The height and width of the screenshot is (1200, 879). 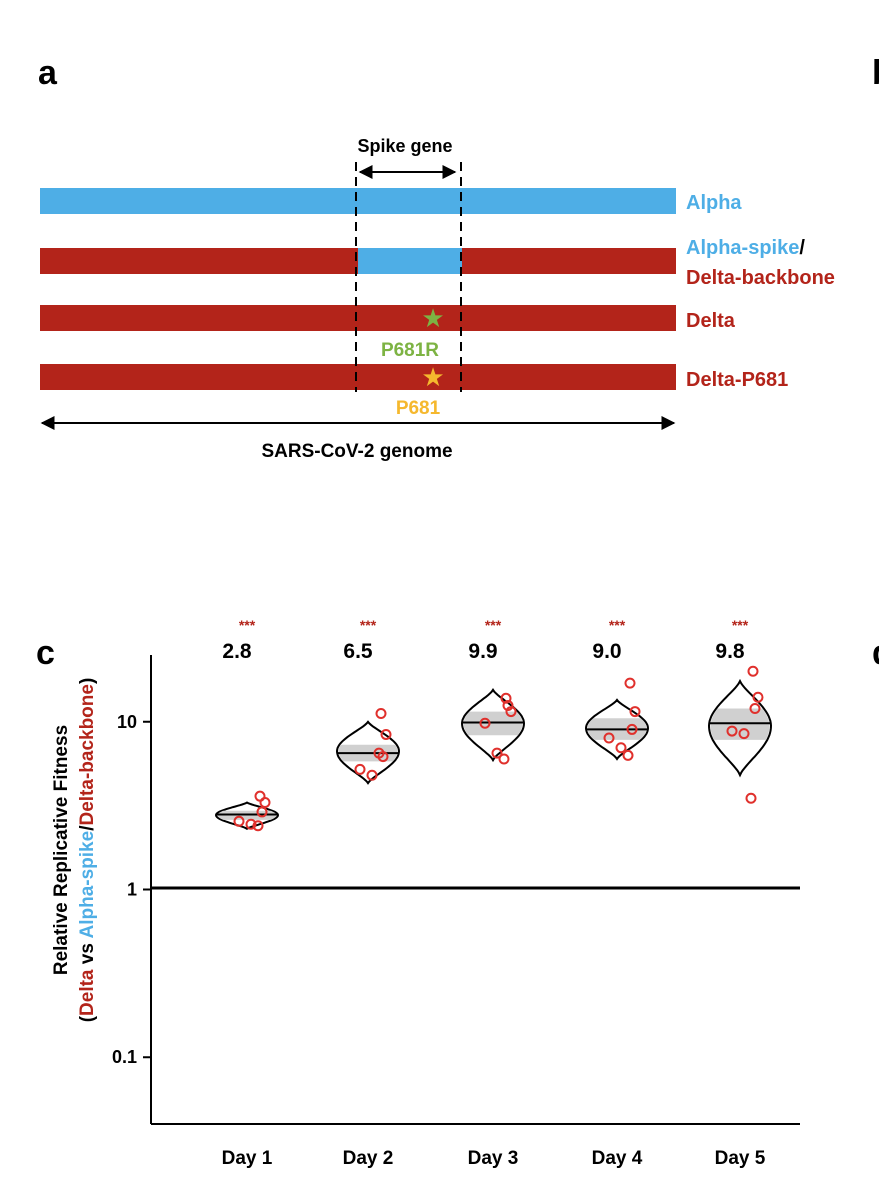 What do you see at coordinates (124, 1057) in the screenshot?
I see `y-tick-label-0: 0.1` at bounding box center [124, 1057].